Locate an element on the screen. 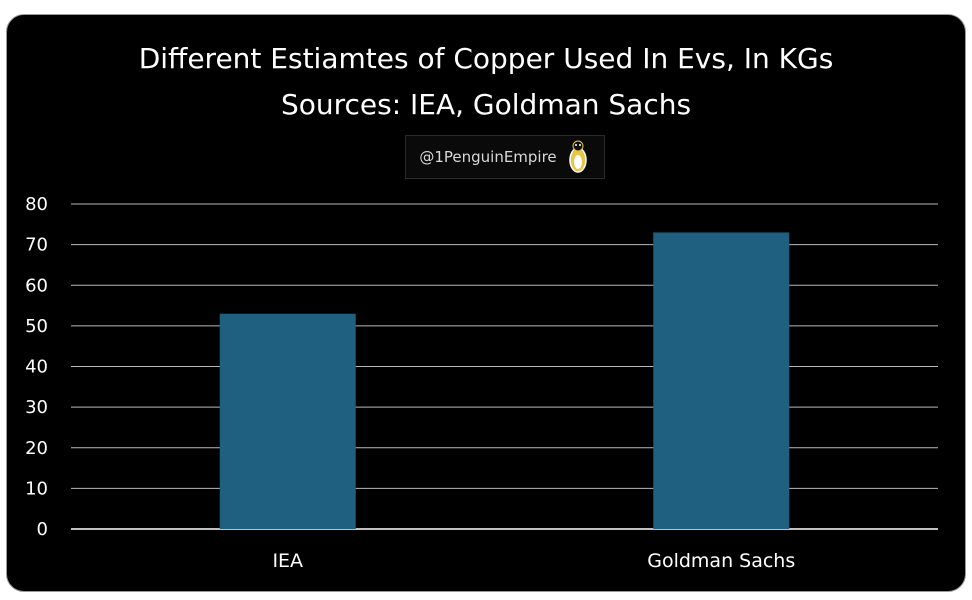 This screenshot has height=600, width=972. y-tick-label: 0 is located at coordinates (42, 529).